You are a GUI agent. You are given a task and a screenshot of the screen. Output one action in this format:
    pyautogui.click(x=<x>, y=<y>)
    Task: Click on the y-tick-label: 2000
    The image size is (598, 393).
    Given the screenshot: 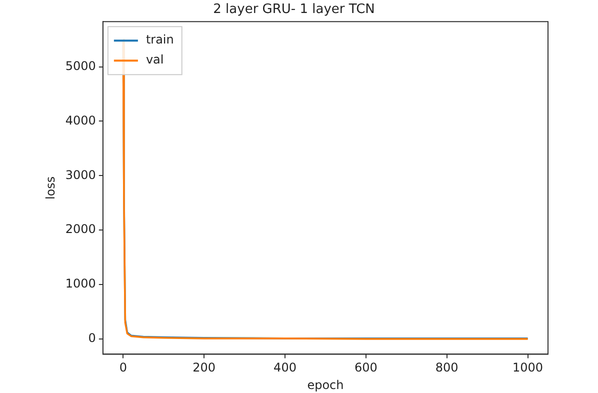 What is the action you would take?
    pyautogui.click(x=80, y=229)
    